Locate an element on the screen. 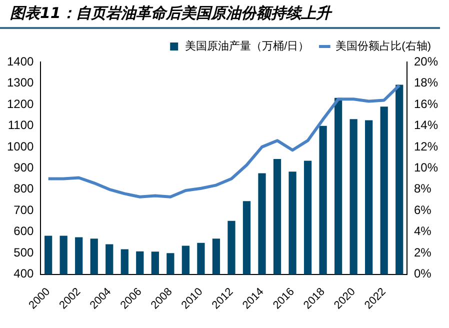 This screenshot has width=449, height=328. y2-tick-label: 4% is located at coordinates (423, 231).